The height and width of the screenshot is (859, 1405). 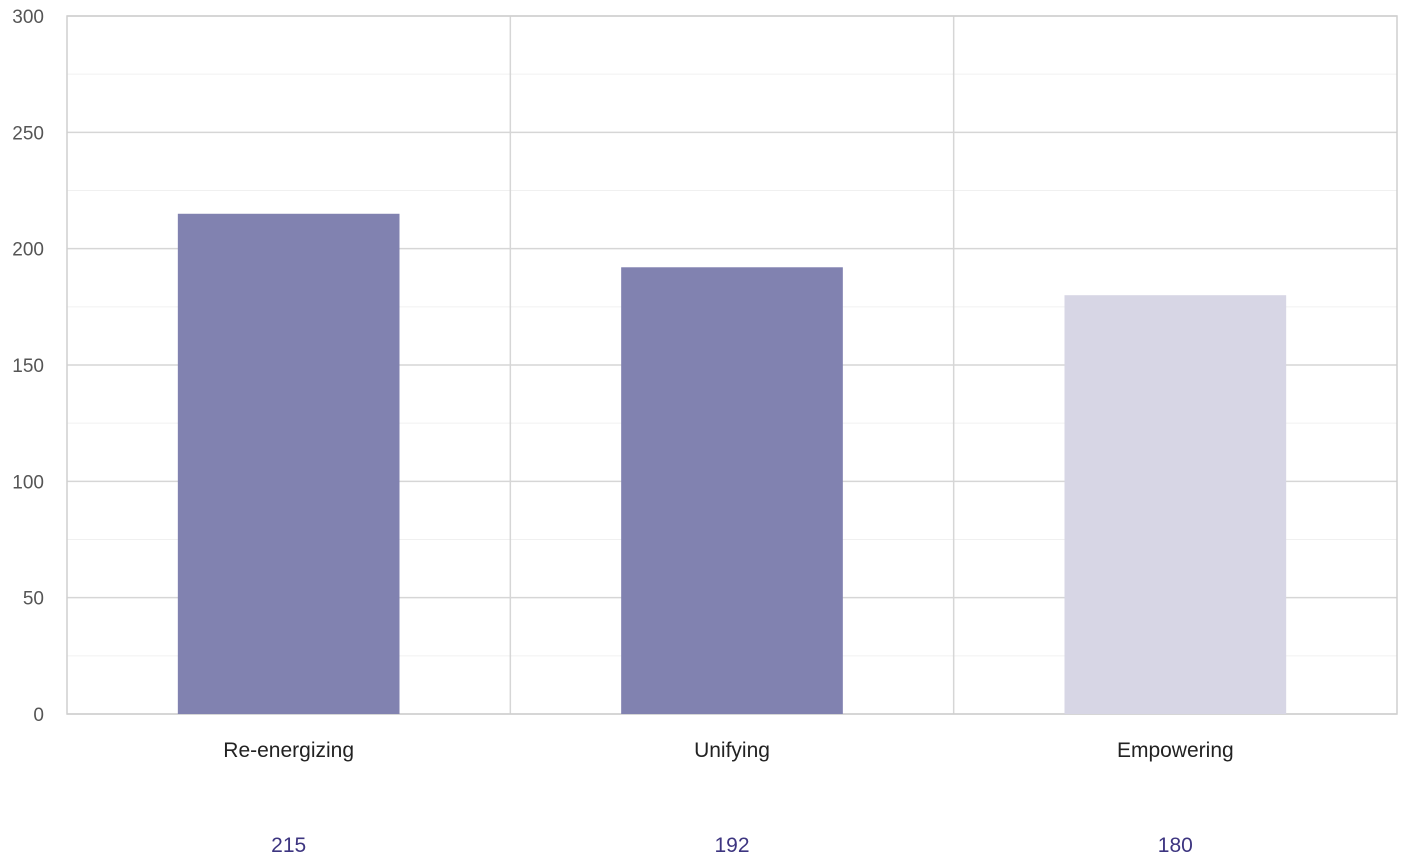 I want to click on category-label: Re-energizing, so click(x=288, y=750).